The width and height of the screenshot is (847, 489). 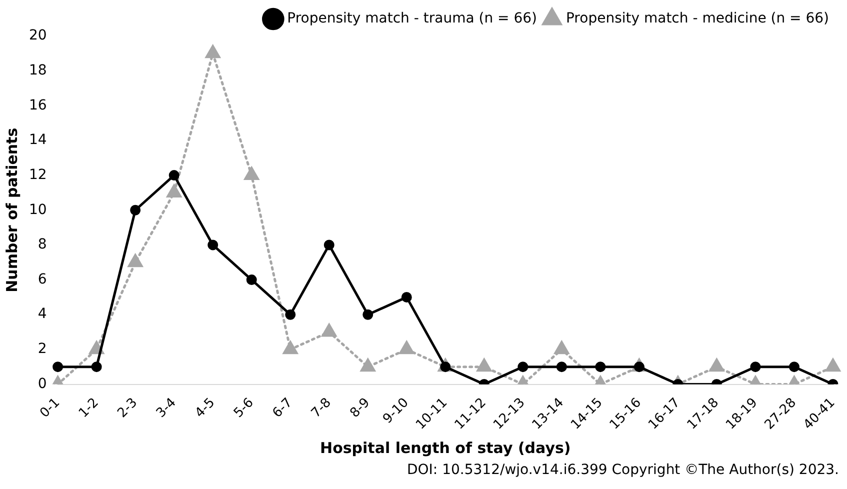 What do you see at coordinates (37, 70) in the screenshot?
I see `y-tick-label: 18` at bounding box center [37, 70].